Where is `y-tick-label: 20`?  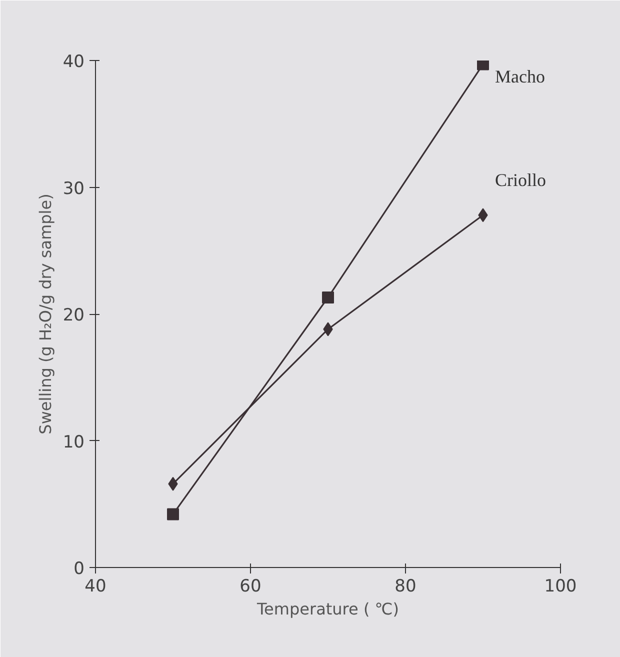
y-tick-label: 20 is located at coordinates (73, 316).